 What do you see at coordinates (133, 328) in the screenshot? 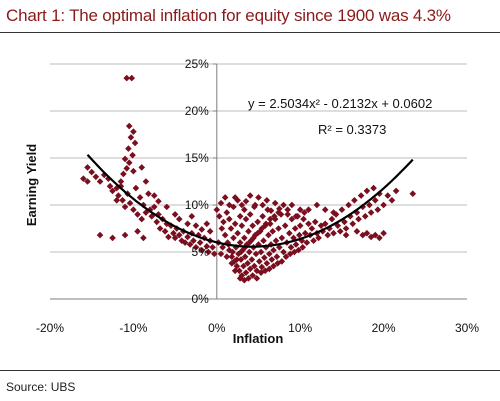
I see `x-tick-label: -10%` at bounding box center [133, 328].